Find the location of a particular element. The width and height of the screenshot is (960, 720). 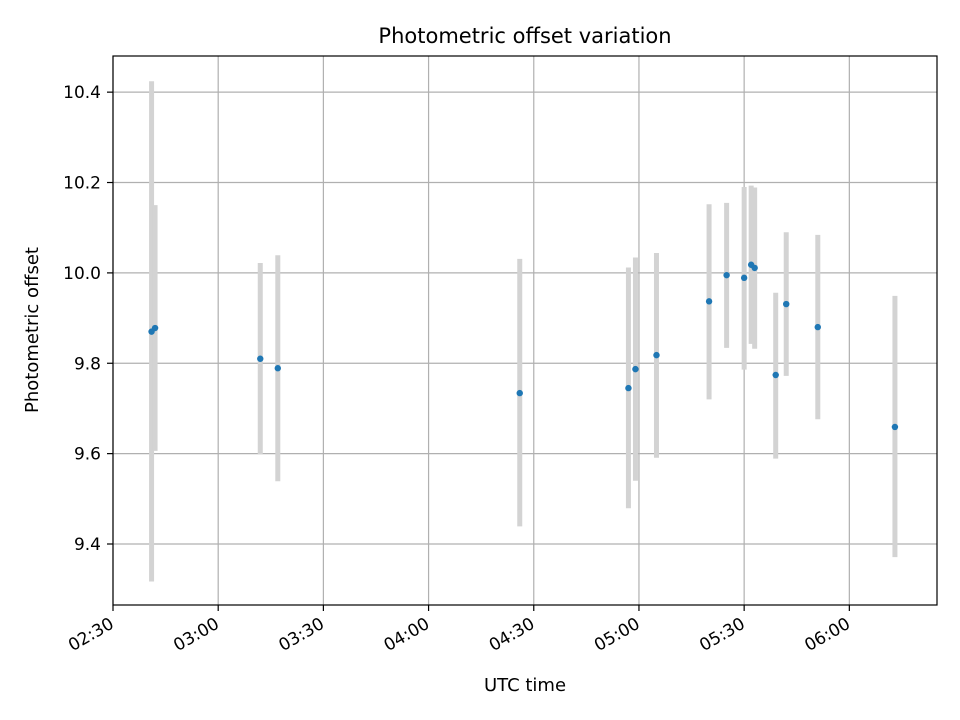

y-tick-label: 10.4 is located at coordinates (82, 93).